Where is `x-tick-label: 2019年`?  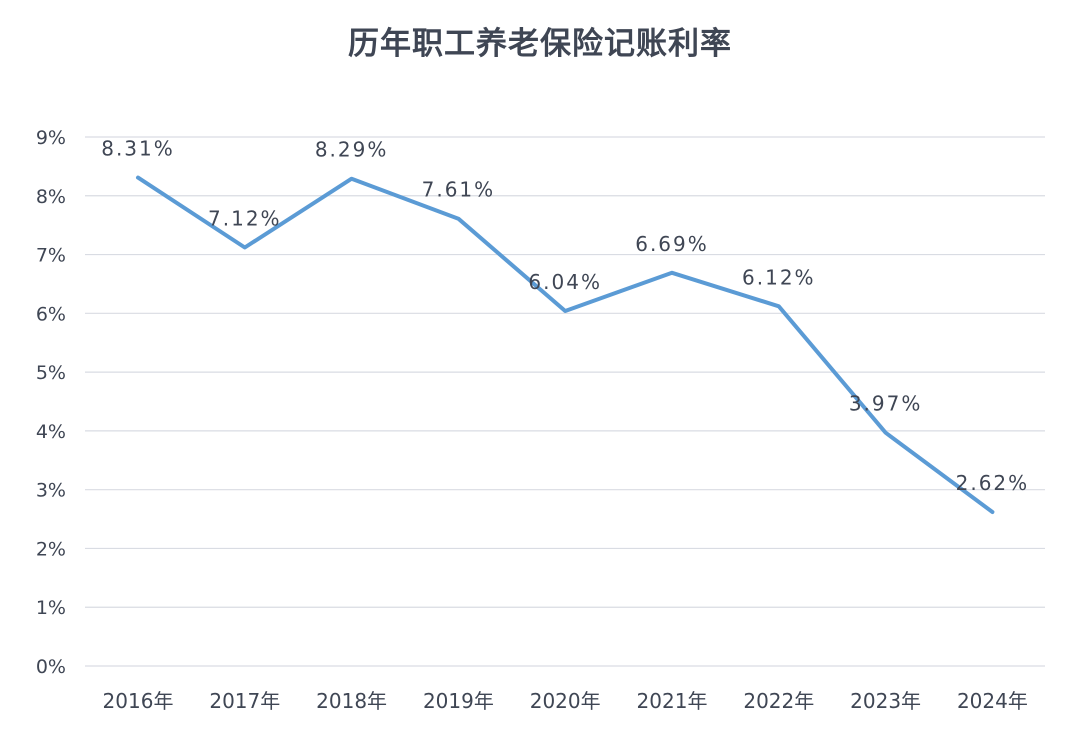 x-tick-label: 2019年 is located at coordinates (458, 701).